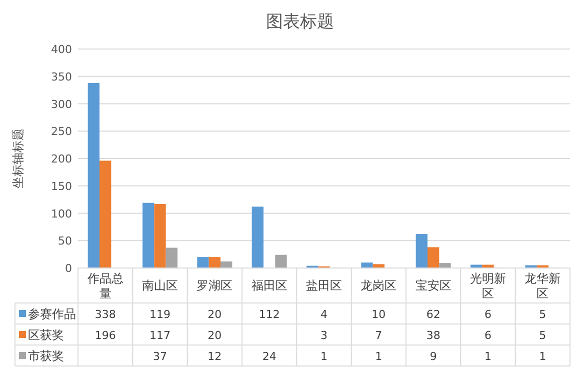 Image resolution: width=580 pixels, height=371 pixels. I want to click on data-label: 112, so click(269, 314).